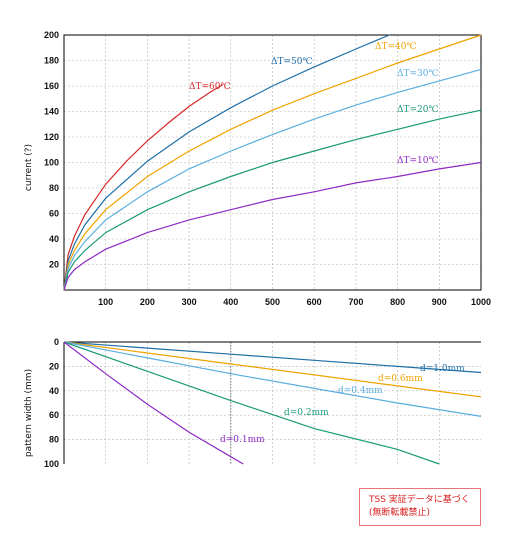 This screenshot has width=514, height=552. What do you see at coordinates (51, 112) in the screenshot?
I see `y-tick-label: 140` at bounding box center [51, 112].